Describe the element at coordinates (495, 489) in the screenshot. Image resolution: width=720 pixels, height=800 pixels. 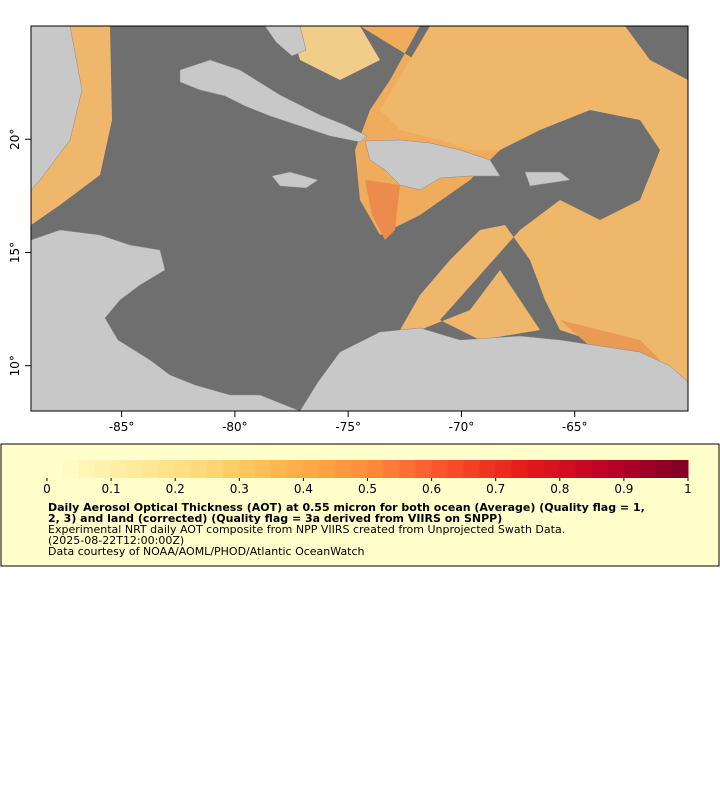
I see `colorbar-tick-label: 0.7` at that location.